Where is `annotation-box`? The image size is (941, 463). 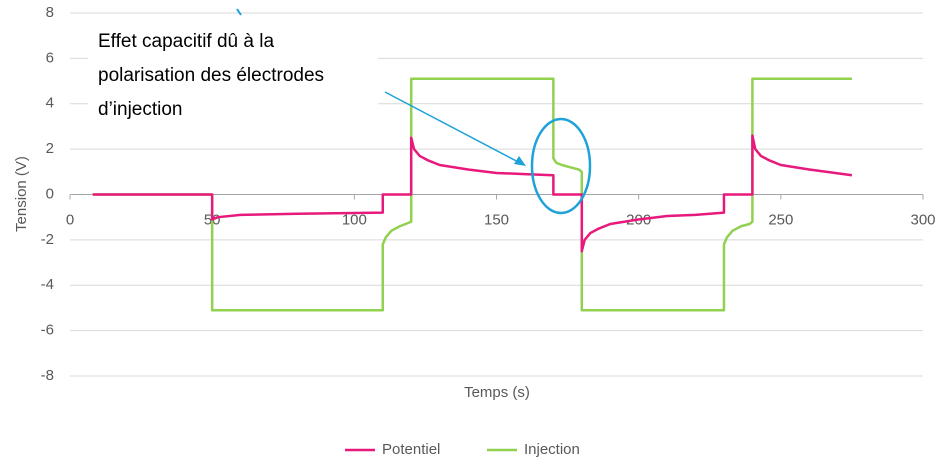
annotation-box is located at coordinates (233, 72).